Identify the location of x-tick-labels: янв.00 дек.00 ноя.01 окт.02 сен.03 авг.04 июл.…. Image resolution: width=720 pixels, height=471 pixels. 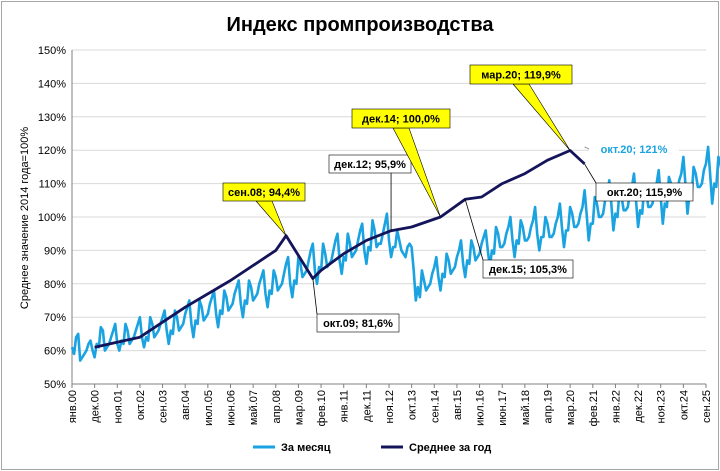
(390, 405).